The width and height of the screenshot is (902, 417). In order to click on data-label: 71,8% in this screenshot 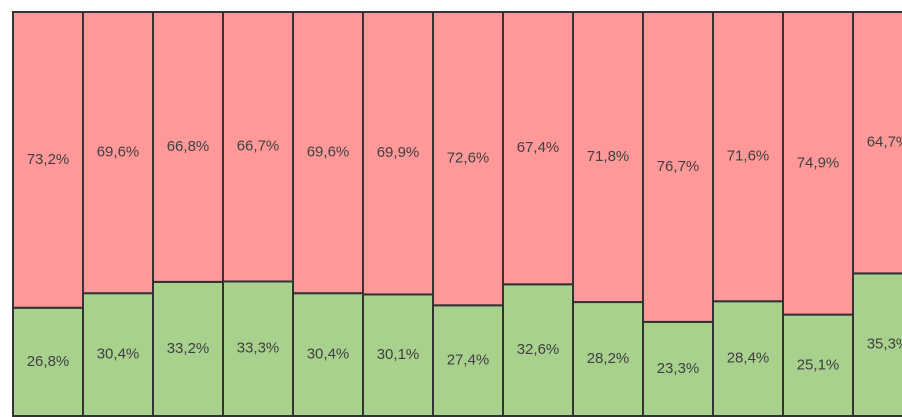, I will do `click(608, 156)`.